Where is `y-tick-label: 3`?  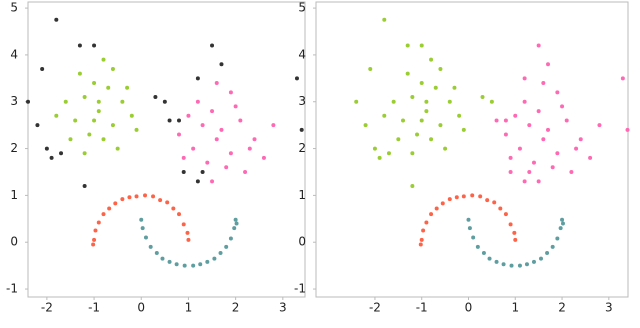 y-tick-label: 3 is located at coordinates (14, 101).